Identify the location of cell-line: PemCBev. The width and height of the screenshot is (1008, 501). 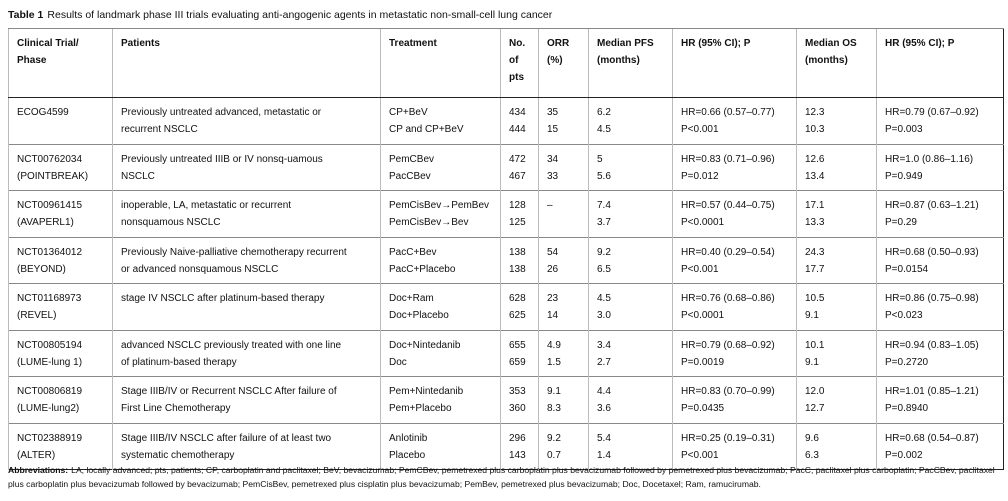
(412, 159).